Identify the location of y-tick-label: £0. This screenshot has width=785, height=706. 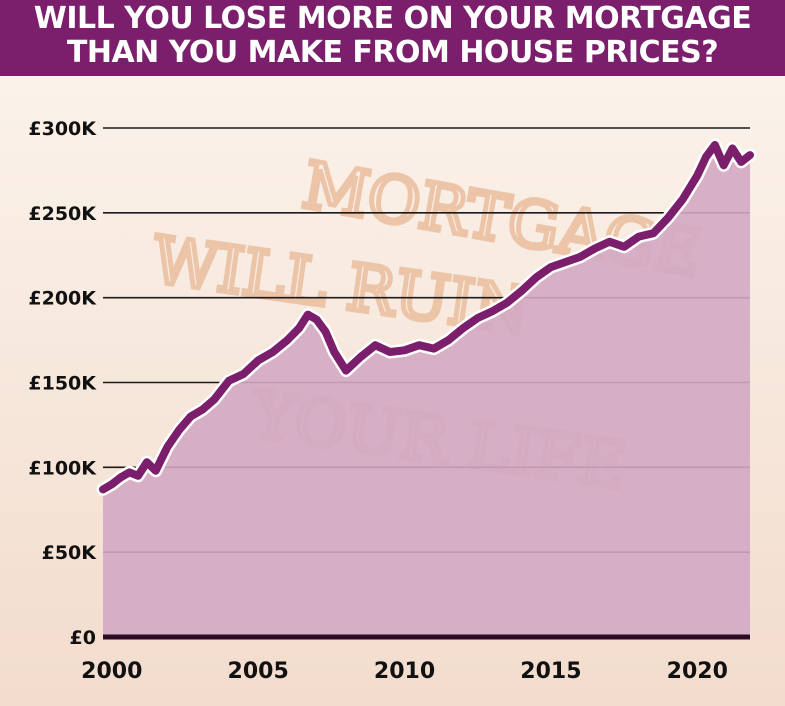
(83, 638).